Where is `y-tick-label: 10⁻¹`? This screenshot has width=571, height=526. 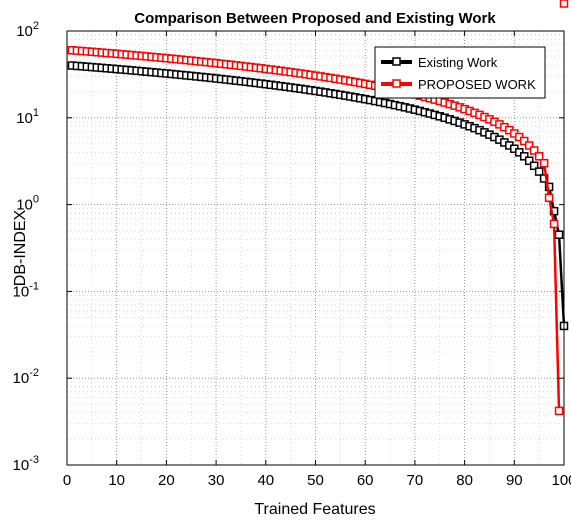 y-tick-label: 10⁻¹ is located at coordinates (26, 290).